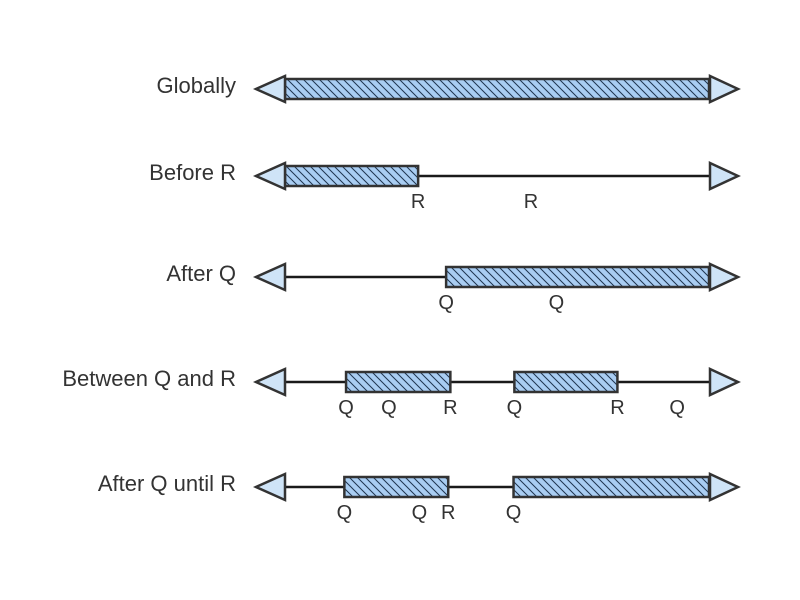  What do you see at coordinates (192, 172) in the screenshot?
I see `row-label: Before R` at bounding box center [192, 172].